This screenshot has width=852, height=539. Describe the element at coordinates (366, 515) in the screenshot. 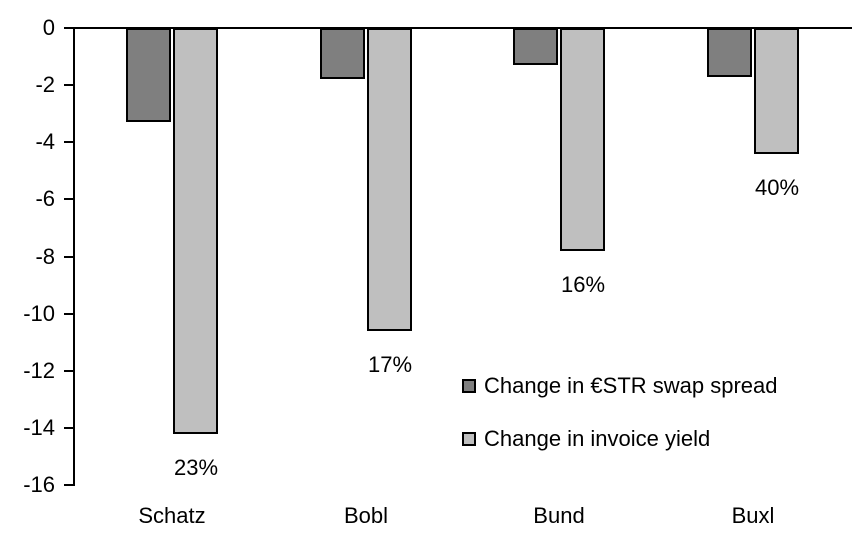

I see `x-category-label-bobl: Bobl` at that location.